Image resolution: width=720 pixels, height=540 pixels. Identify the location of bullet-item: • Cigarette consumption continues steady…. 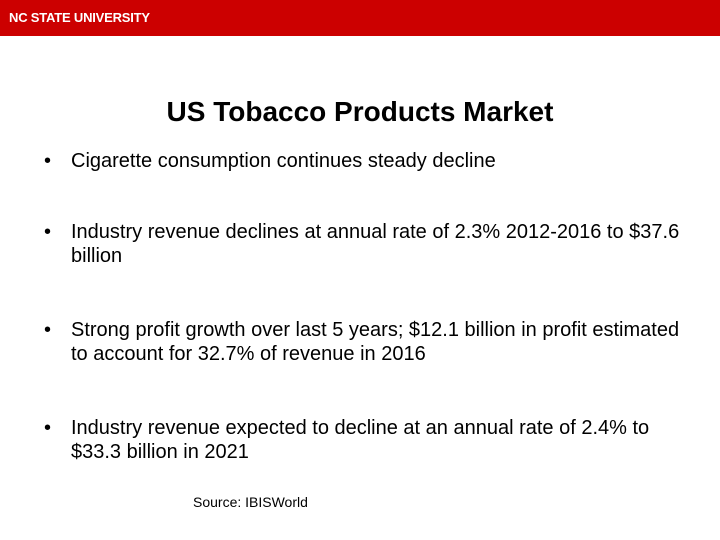
(364, 161).